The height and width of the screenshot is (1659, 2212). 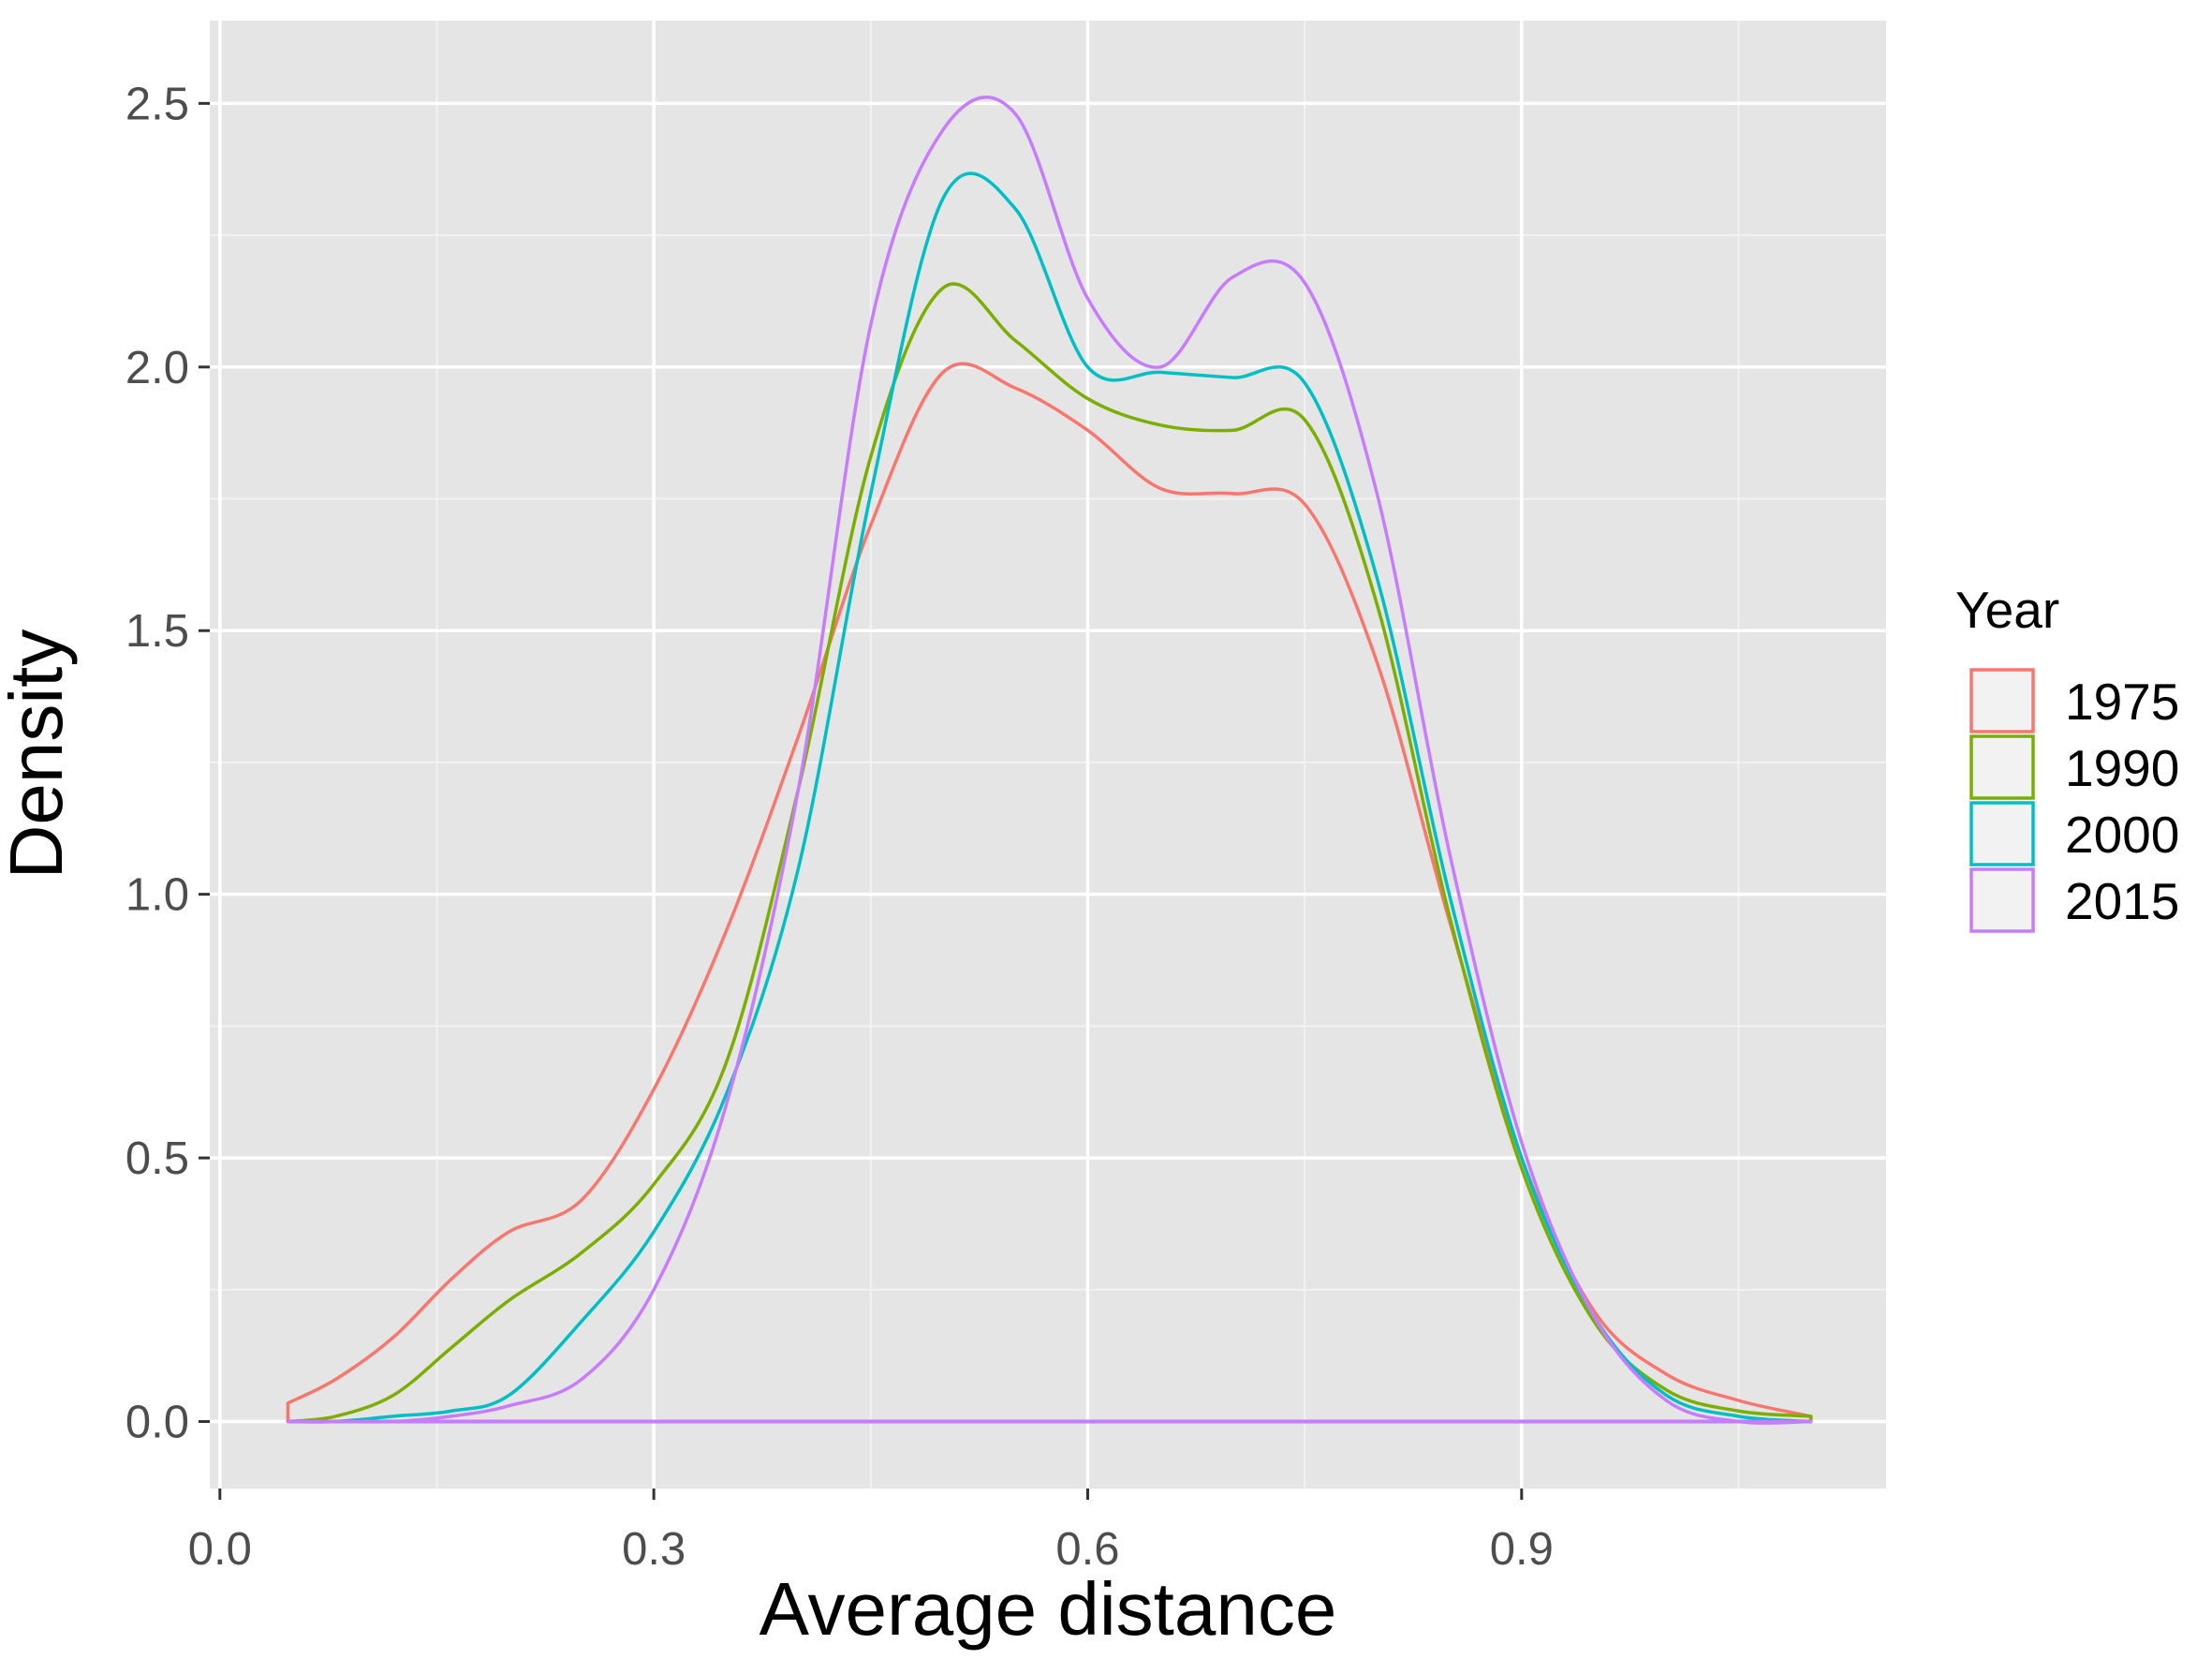 I want to click on legend-key-1990, so click(x=2002, y=767).